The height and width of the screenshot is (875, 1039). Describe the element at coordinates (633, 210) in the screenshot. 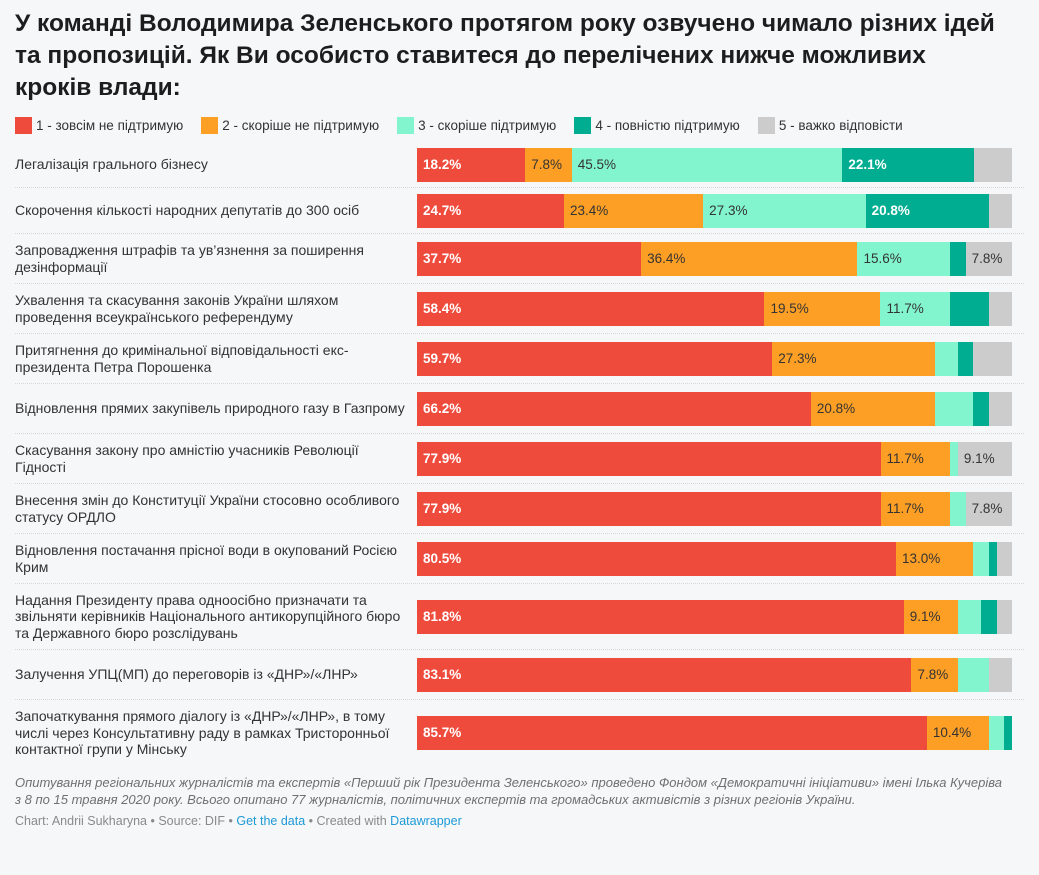

I see `bar-segment: 23.4%` at that location.